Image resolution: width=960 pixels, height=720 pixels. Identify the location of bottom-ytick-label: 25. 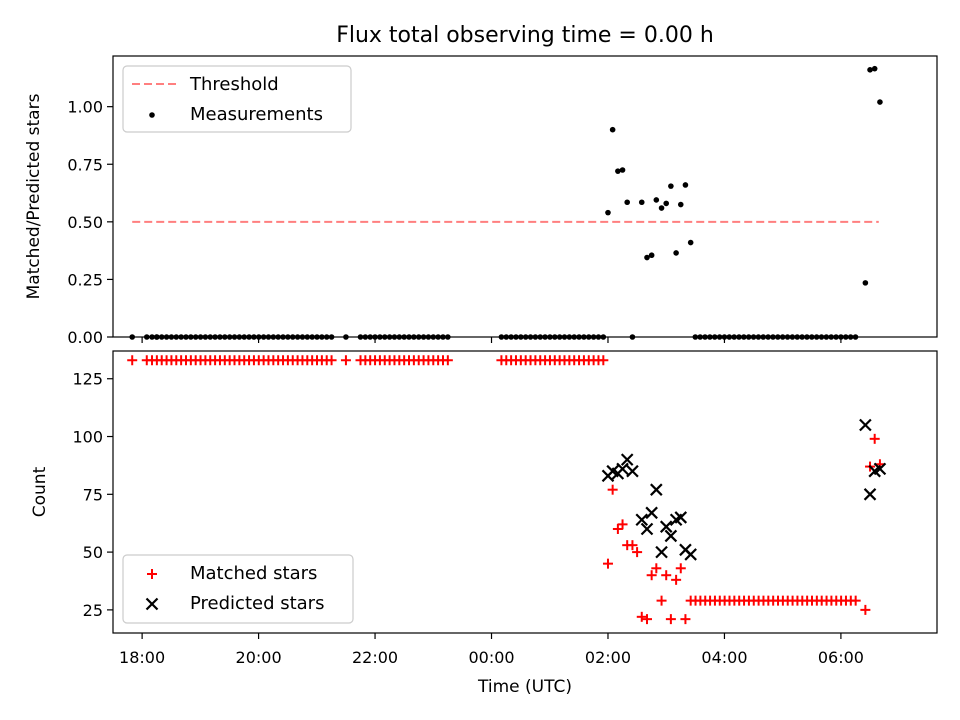
(93, 610).